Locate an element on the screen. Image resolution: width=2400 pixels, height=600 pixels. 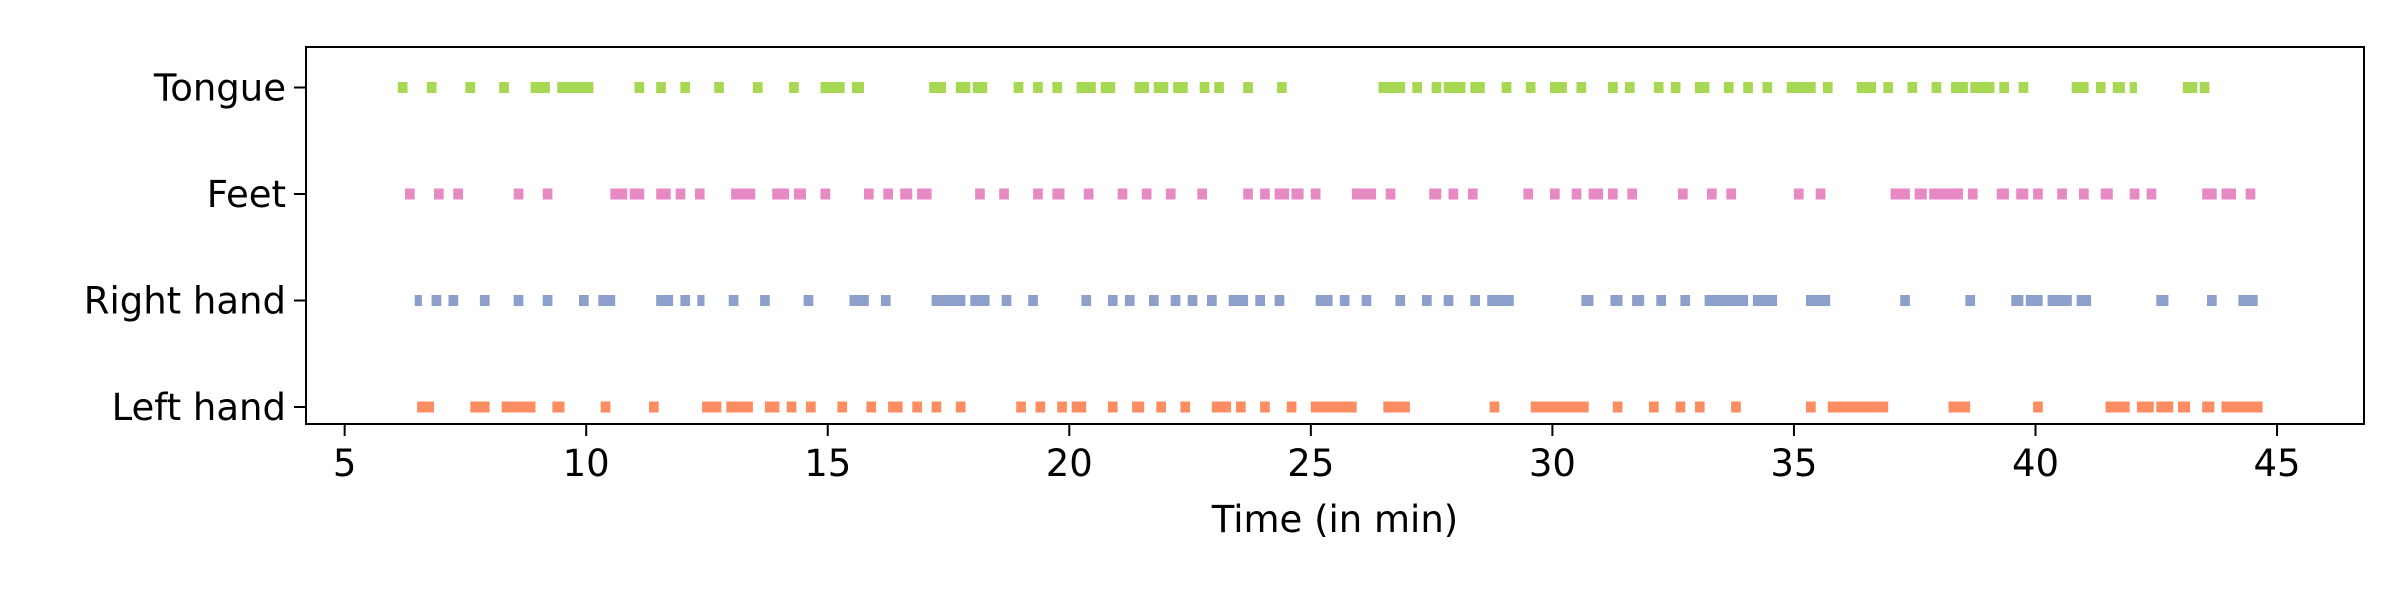
y-tick-label: Left hand is located at coordinates (199, 407).